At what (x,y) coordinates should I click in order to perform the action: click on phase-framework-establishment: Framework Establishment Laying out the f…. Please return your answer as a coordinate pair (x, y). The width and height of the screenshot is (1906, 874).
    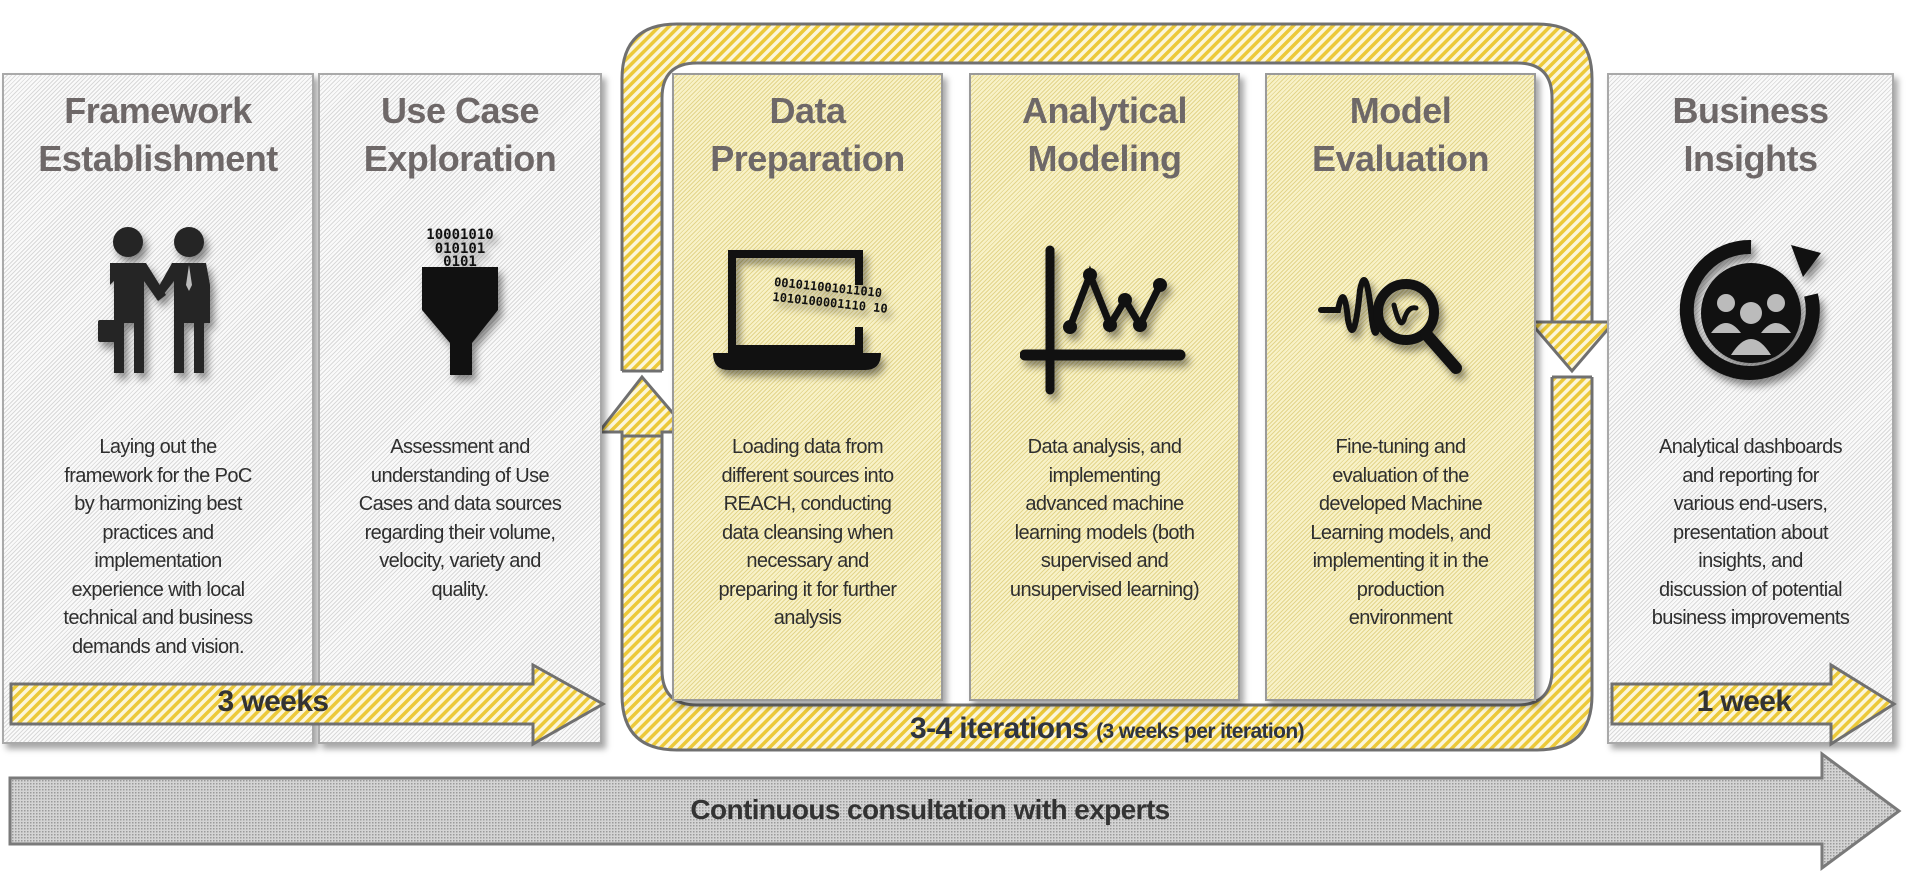
    Looking at the image, I should click on (158, 408).